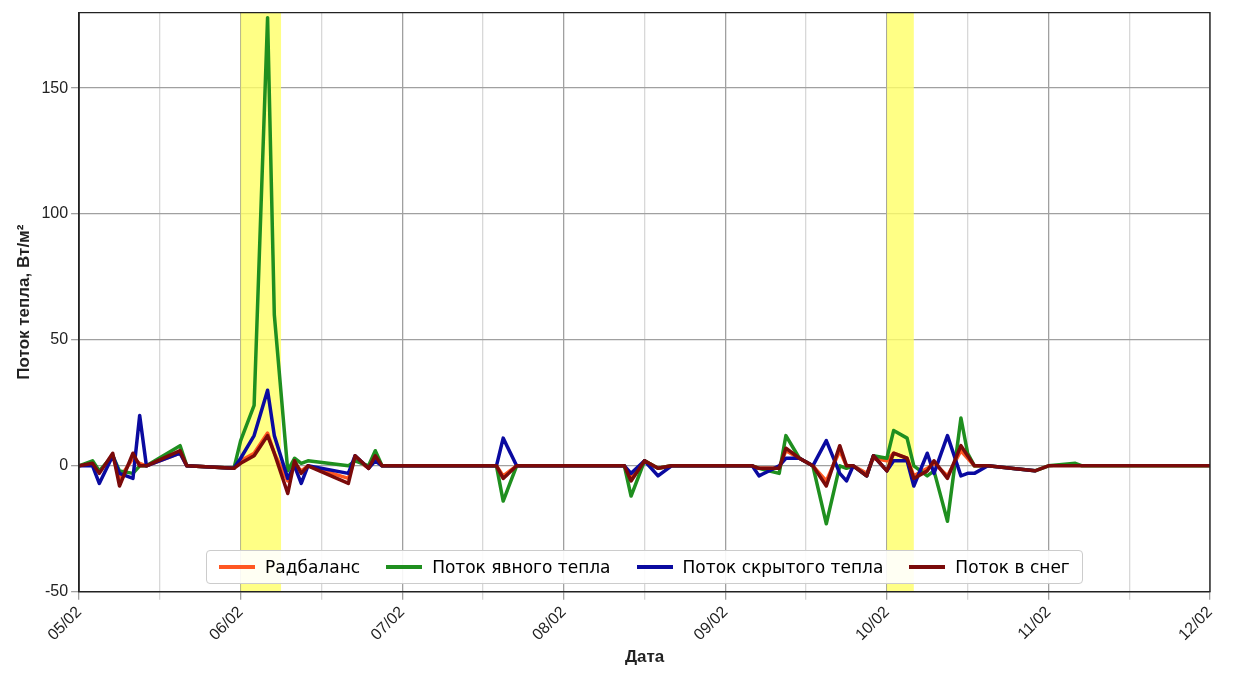  What do you see at coordinates (56, 591) in the screenshot?
I see `y-tick-label: -50` at bounding box center [56, 591].